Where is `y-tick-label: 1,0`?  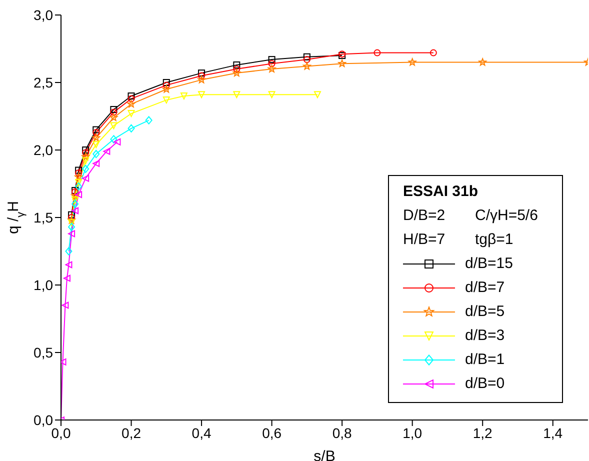
y-tick-label: 1,0 is located at coordinates (44, 284).